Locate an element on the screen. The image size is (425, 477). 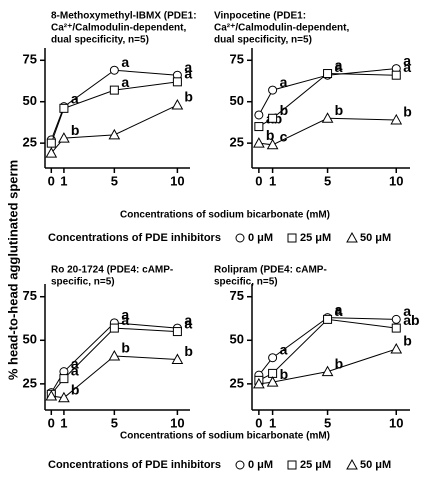
significance-letter: ab is located at coordinates (411, 320).